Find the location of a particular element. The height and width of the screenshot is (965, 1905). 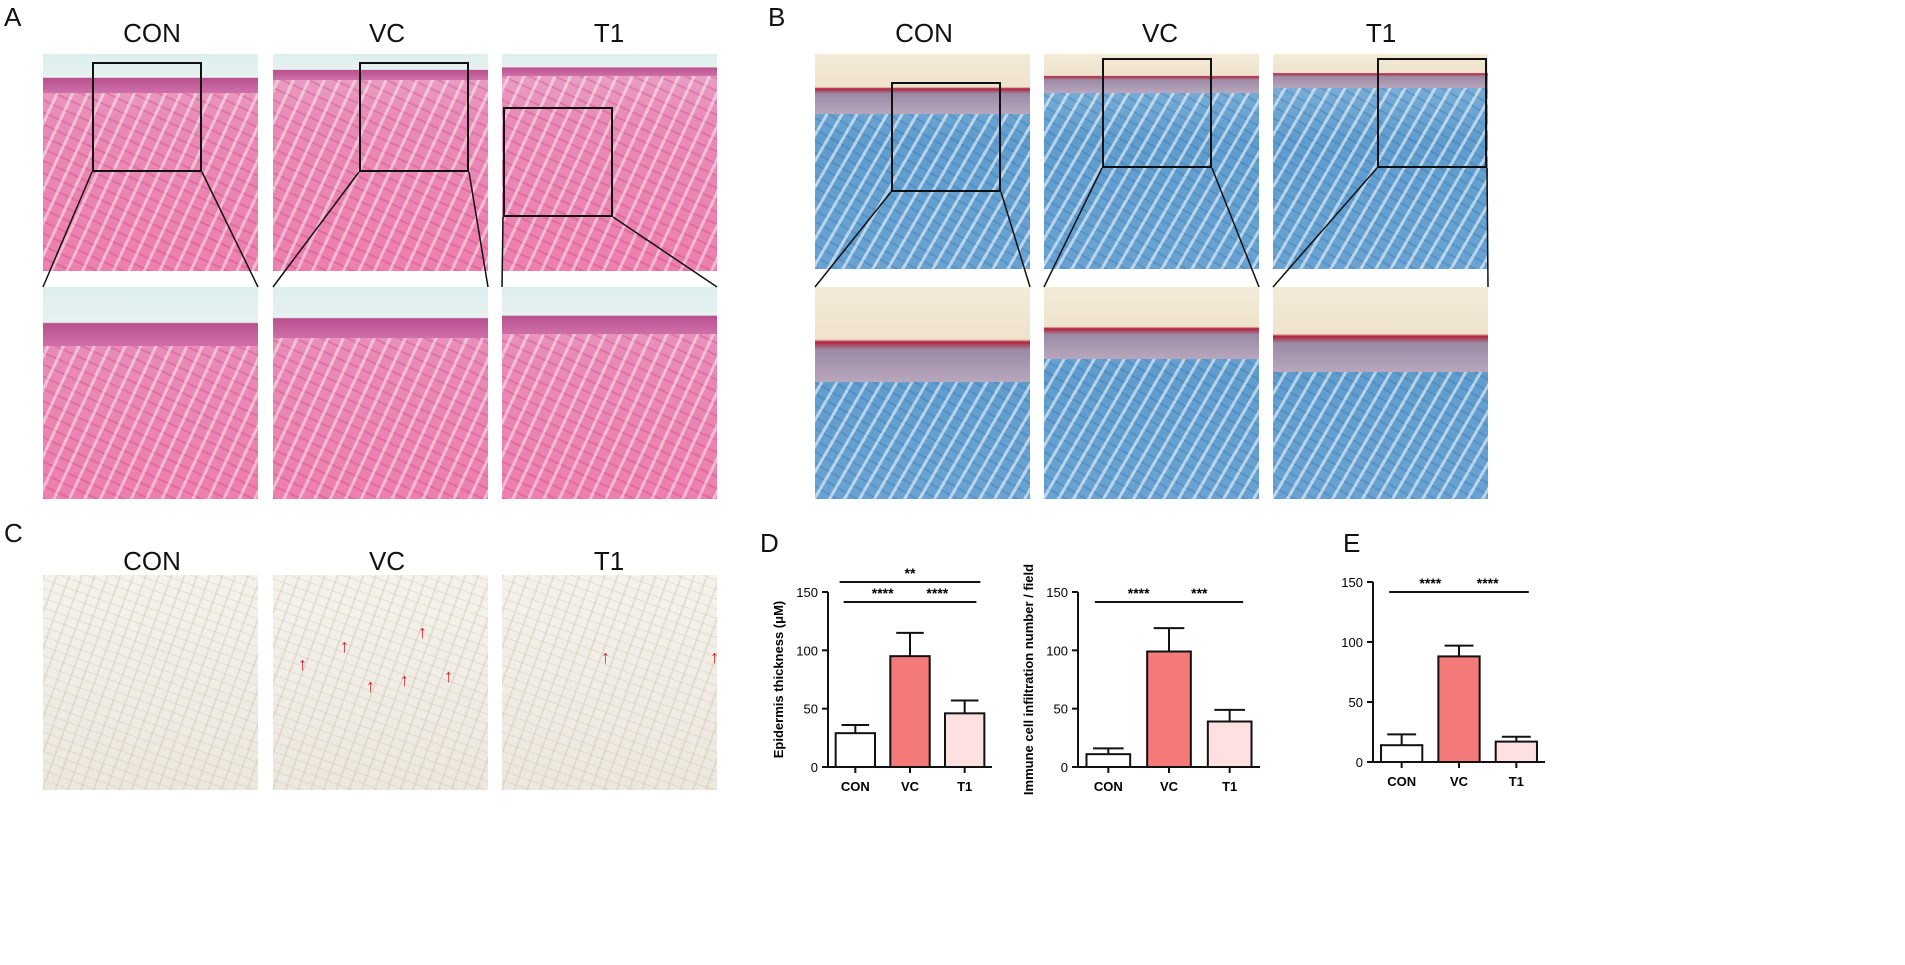

ihc-vc-arrow-2: ↑ is located at coordinates (344, 646).